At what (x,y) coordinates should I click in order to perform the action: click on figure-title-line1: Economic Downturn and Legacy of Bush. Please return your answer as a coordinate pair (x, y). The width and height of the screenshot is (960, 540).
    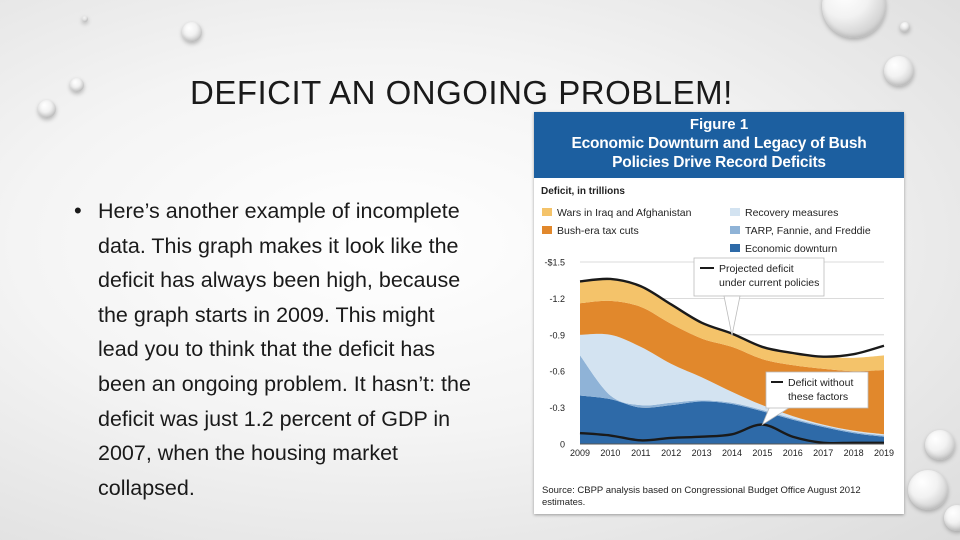
    Looking at the image, I should click on (719, 143).